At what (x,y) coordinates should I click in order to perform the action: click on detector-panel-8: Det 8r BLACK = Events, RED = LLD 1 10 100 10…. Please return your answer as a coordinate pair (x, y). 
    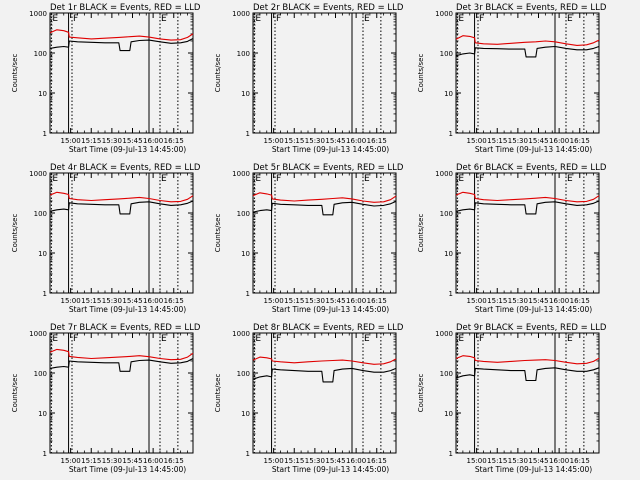
    Looking at the image, I should click on (309, 398).